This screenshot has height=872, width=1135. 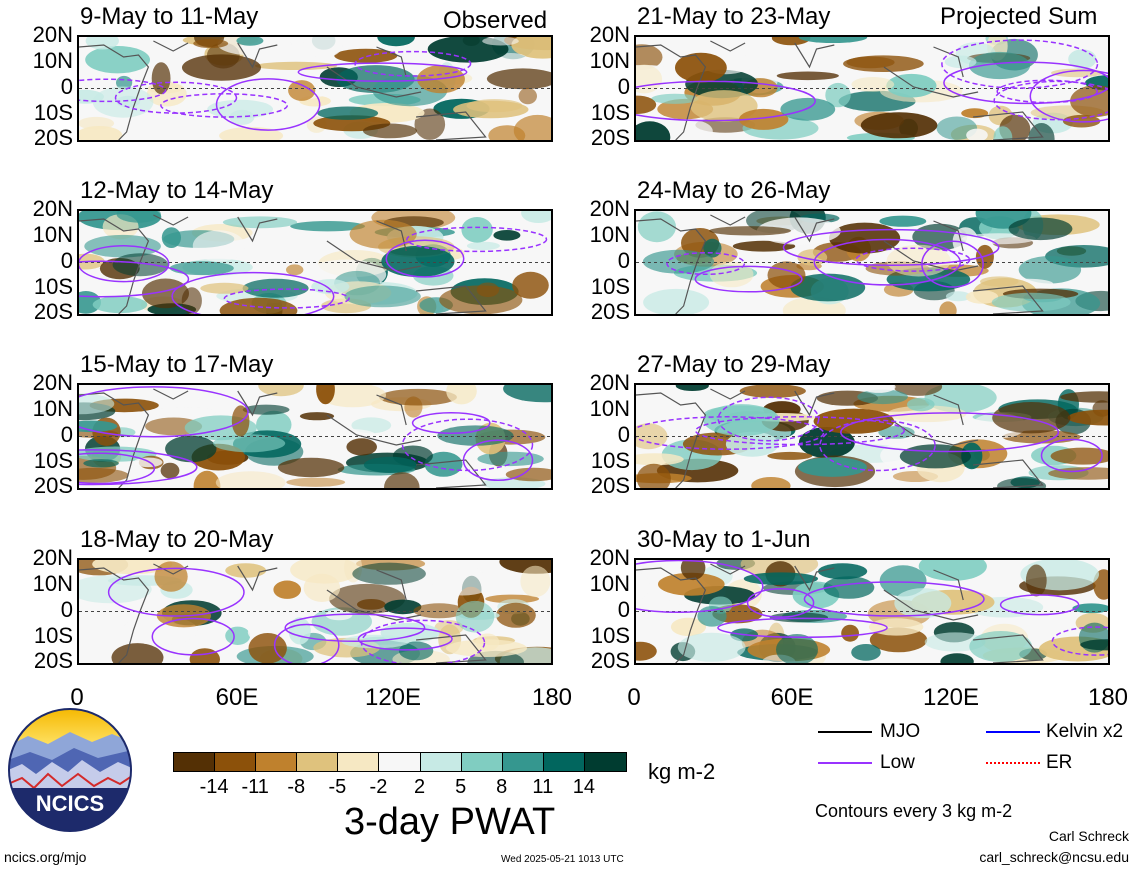 What do you see at coordinates (1085, 731) in the screenshot?
I see `legend-kelvin-label: Kelvin x2` at bounding box center [1085, 731].